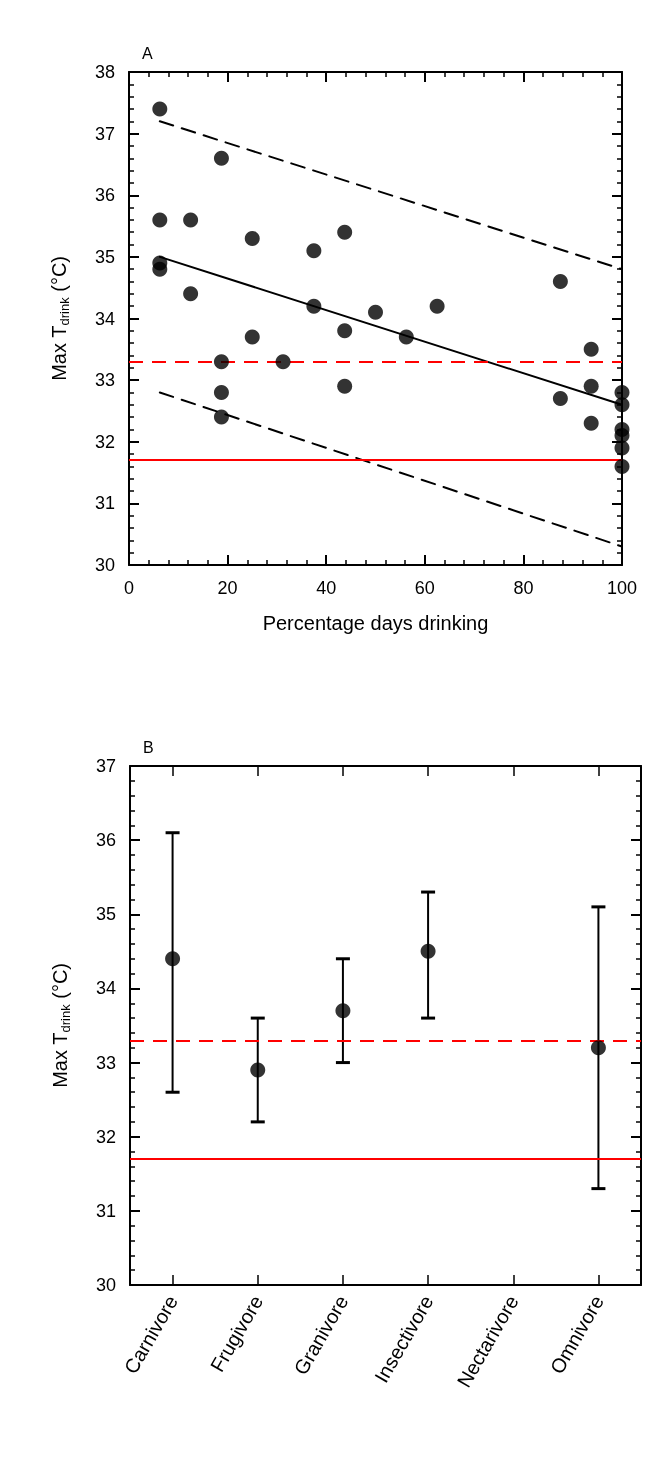  I want to click on x-tick-label: 100, so click(622, 588).